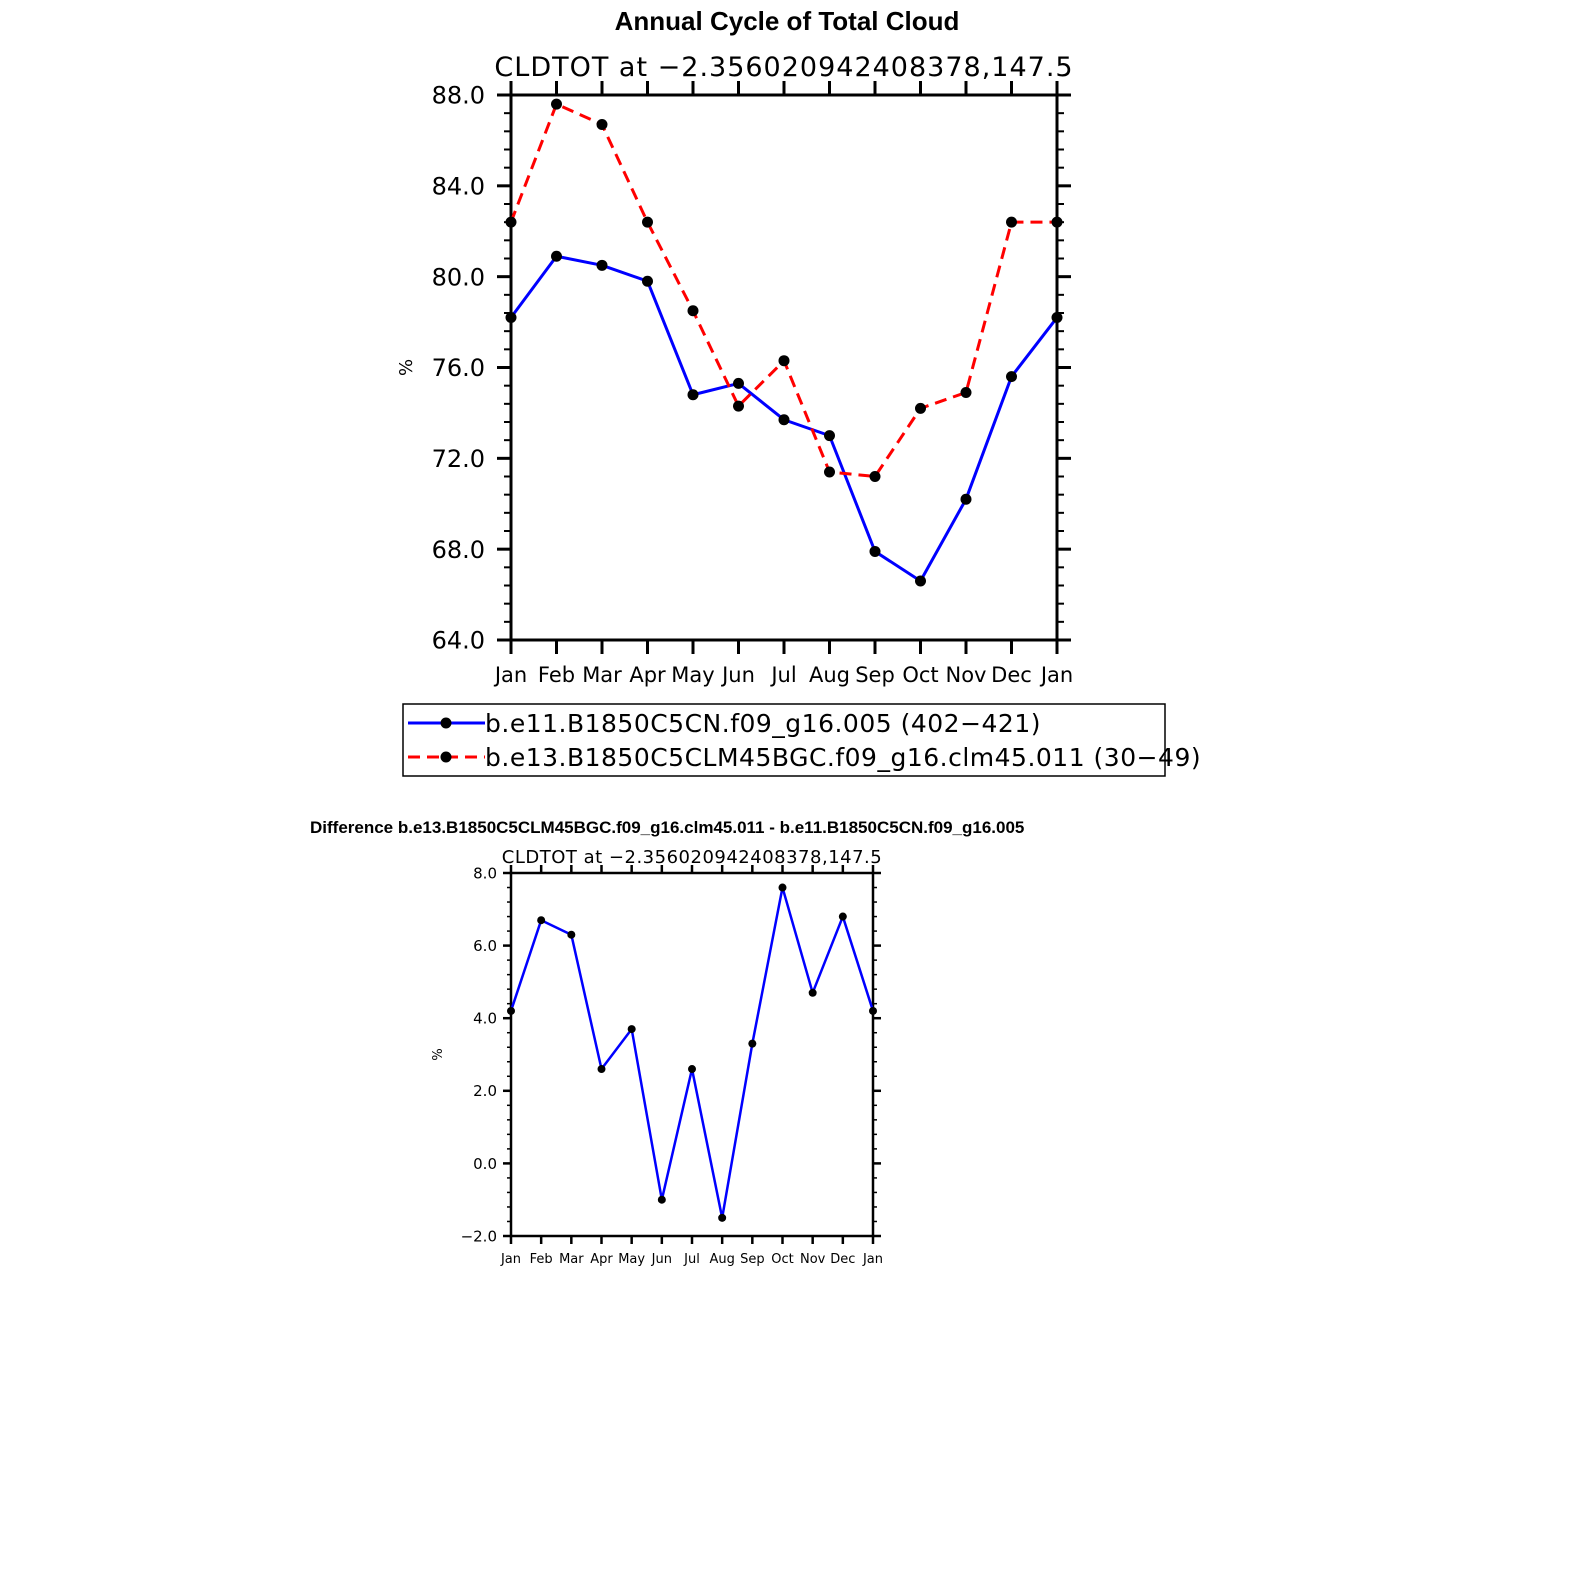 The width and height of the screenshot is (1574, 1574). Describe the element at coordinates (485, 1091) in the screenshot. I see `y-tick-label: 2.0` at that location.